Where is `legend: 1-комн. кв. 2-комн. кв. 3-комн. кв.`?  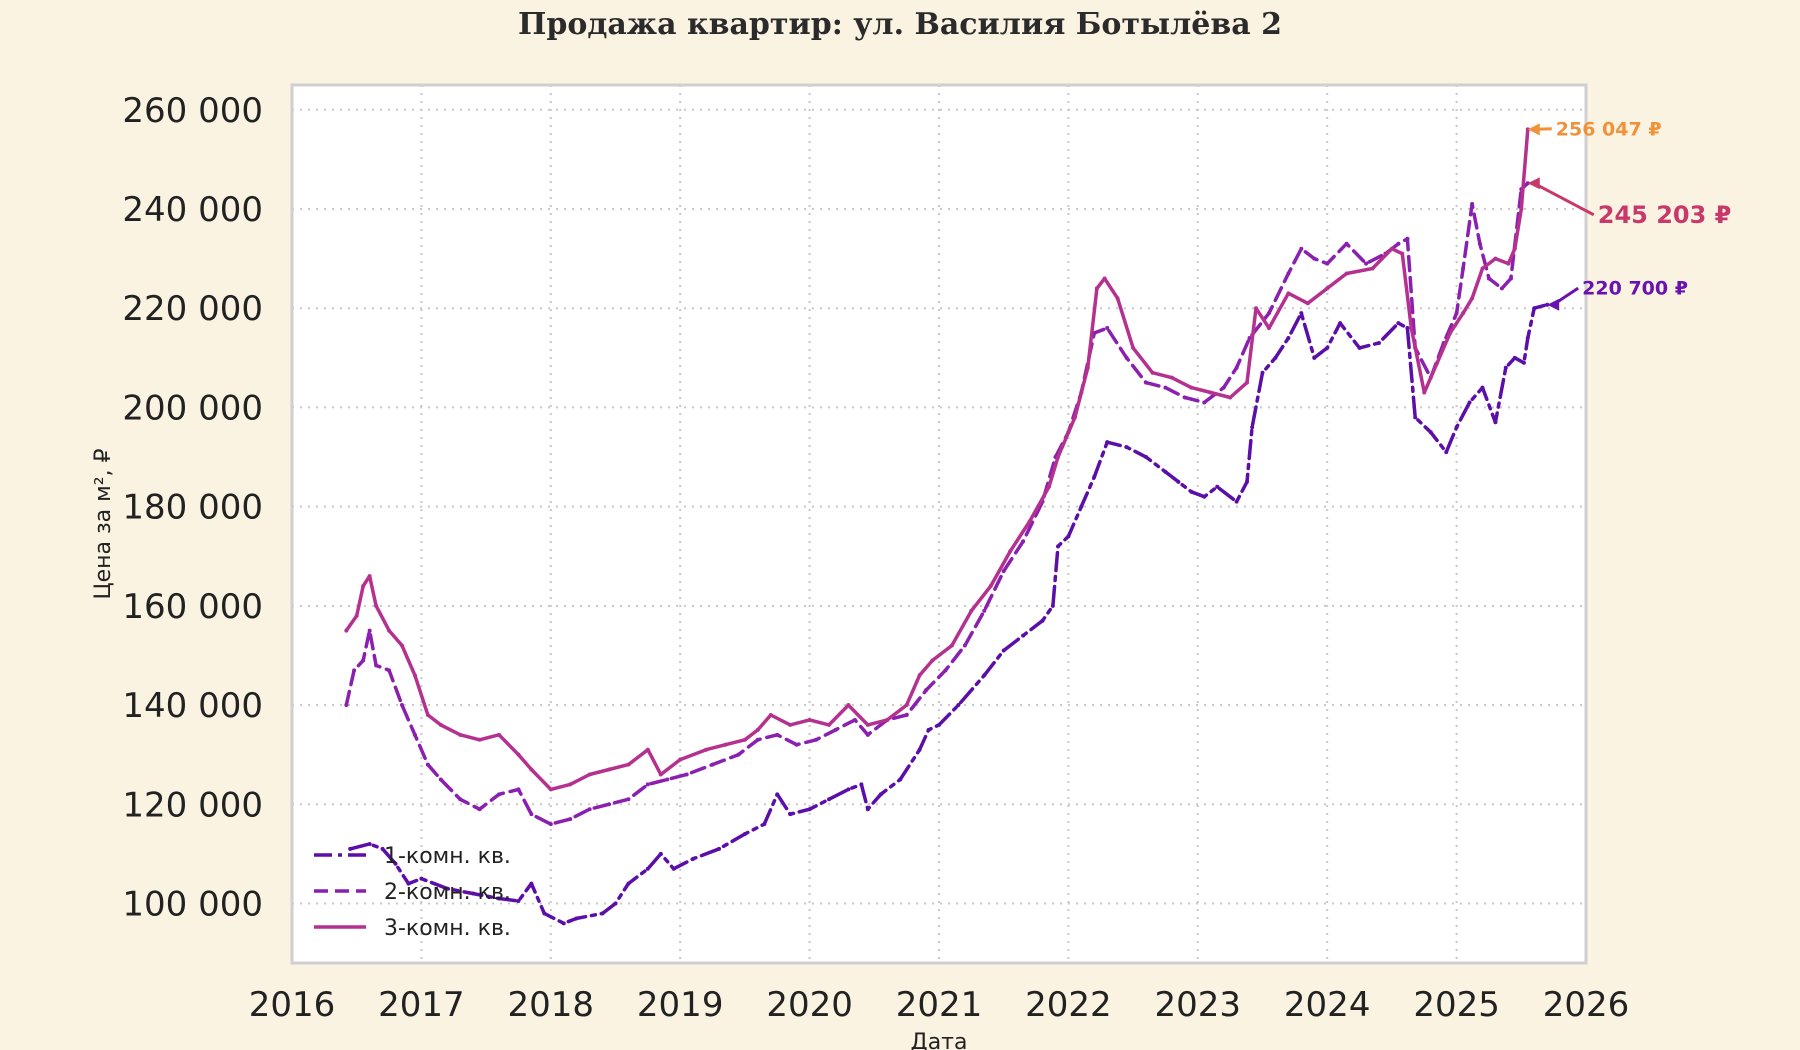 legend: 1-комн. кв. 2-комн. кв. 3-комн. кв. is located at coordinates (412, 892).